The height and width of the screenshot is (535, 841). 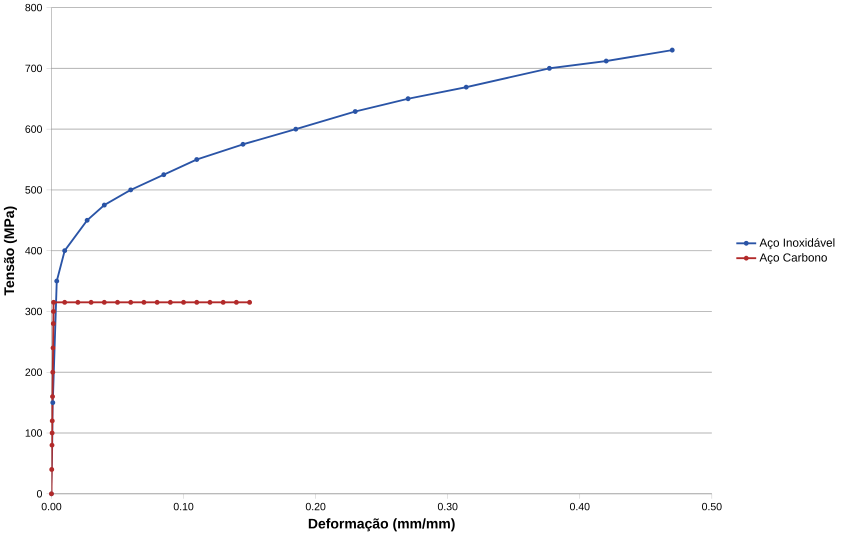 I want to click on y-tick-label: 200, so click(x=33, y=372).